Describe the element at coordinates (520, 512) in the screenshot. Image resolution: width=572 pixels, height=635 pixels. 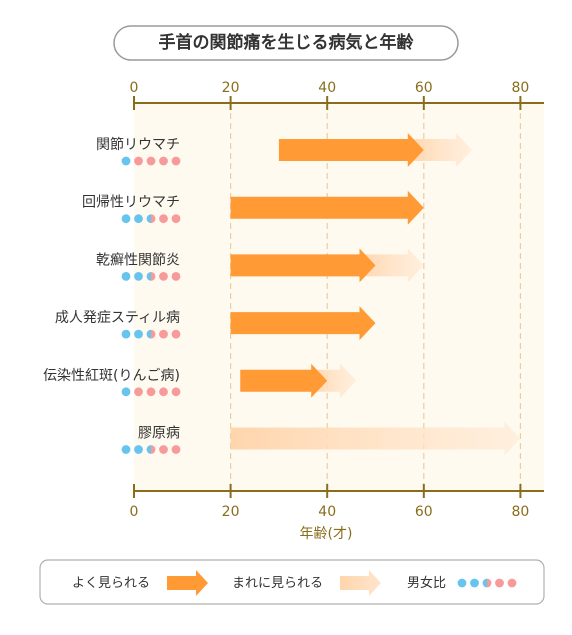
I see `bottom-tick-label: 80` at that location.